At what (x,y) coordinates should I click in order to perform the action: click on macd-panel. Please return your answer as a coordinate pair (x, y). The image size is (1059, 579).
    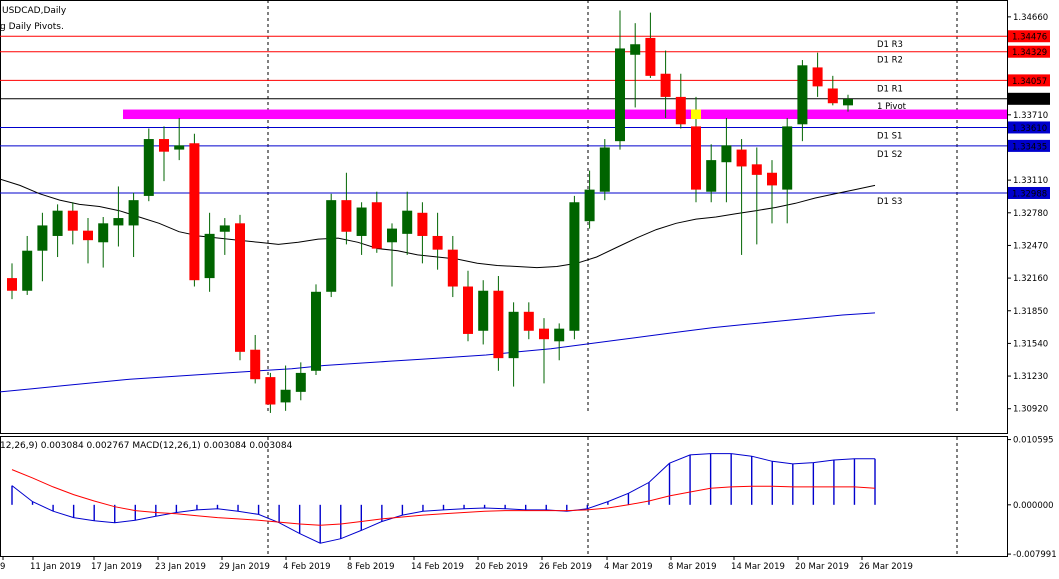
    Looking at the image, I should click on (443, 498).